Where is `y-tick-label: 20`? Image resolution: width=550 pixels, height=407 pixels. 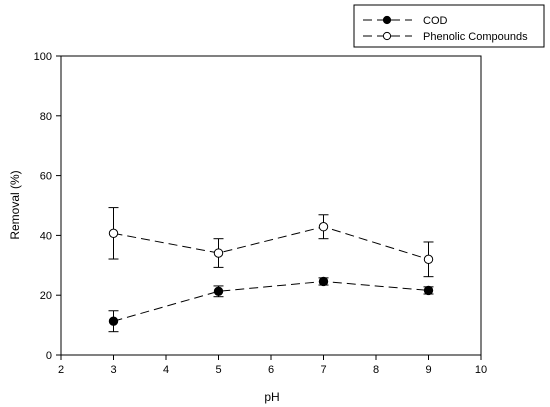 y-tick-label: 20 is located at coordinates (46, 296).